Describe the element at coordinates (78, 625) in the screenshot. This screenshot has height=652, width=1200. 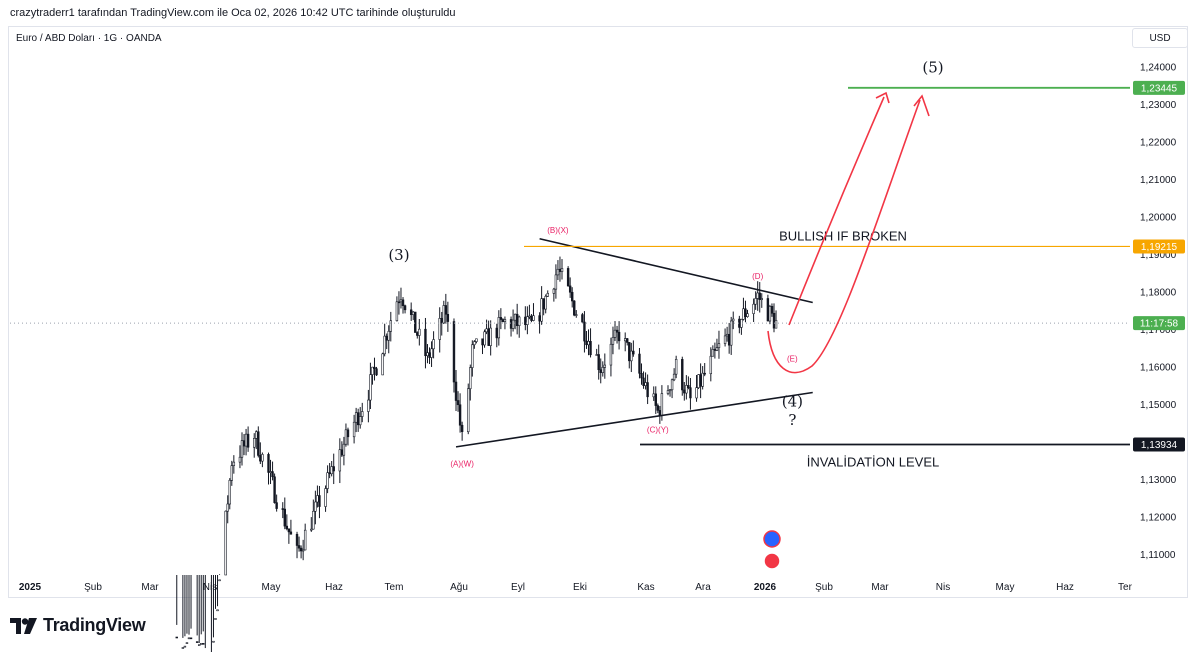
I see `tradingview-logo: TradingView` at that location.